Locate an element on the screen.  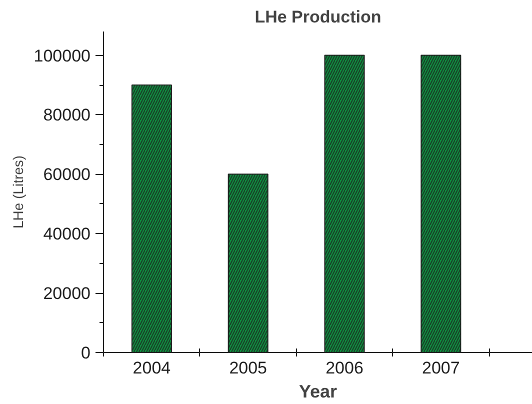
chart-title: LHe Production is located at coordinates (318, 17).